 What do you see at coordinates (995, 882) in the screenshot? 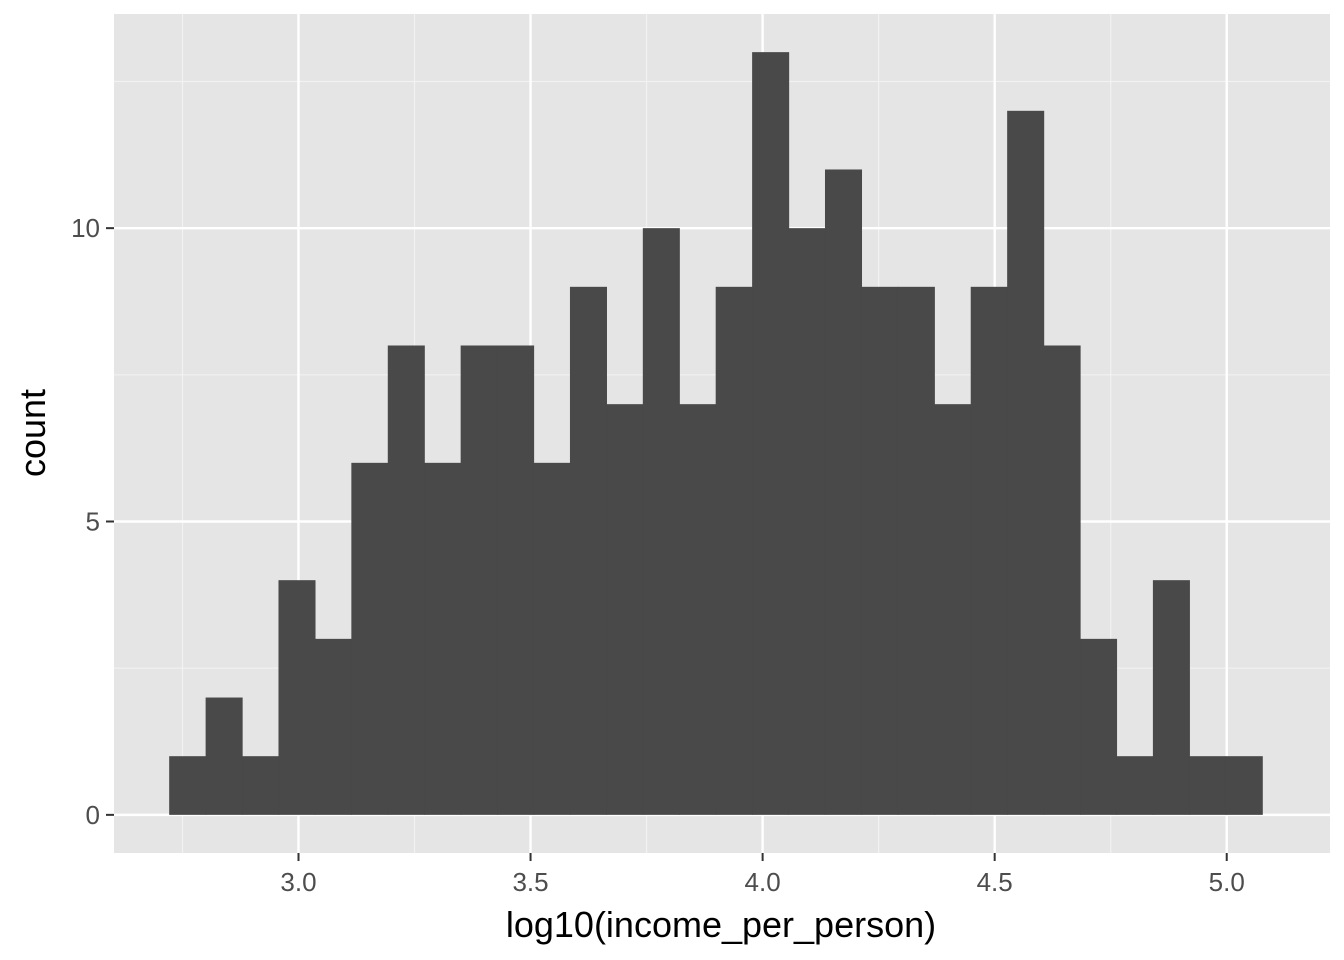
I see `x-tick-label: 4.5` at bounding box center [995, 882].